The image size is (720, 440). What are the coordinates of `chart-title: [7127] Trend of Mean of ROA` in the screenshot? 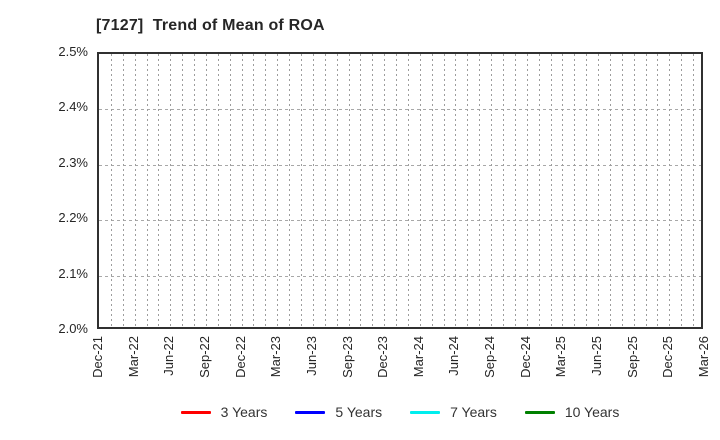 It's located at (210, 25).